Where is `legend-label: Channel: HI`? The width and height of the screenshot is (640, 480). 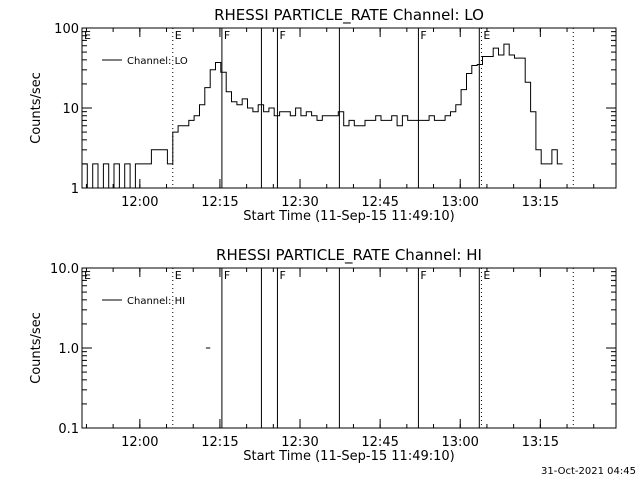 legend-label: Channel: HI is located at coordinates (156, 301).